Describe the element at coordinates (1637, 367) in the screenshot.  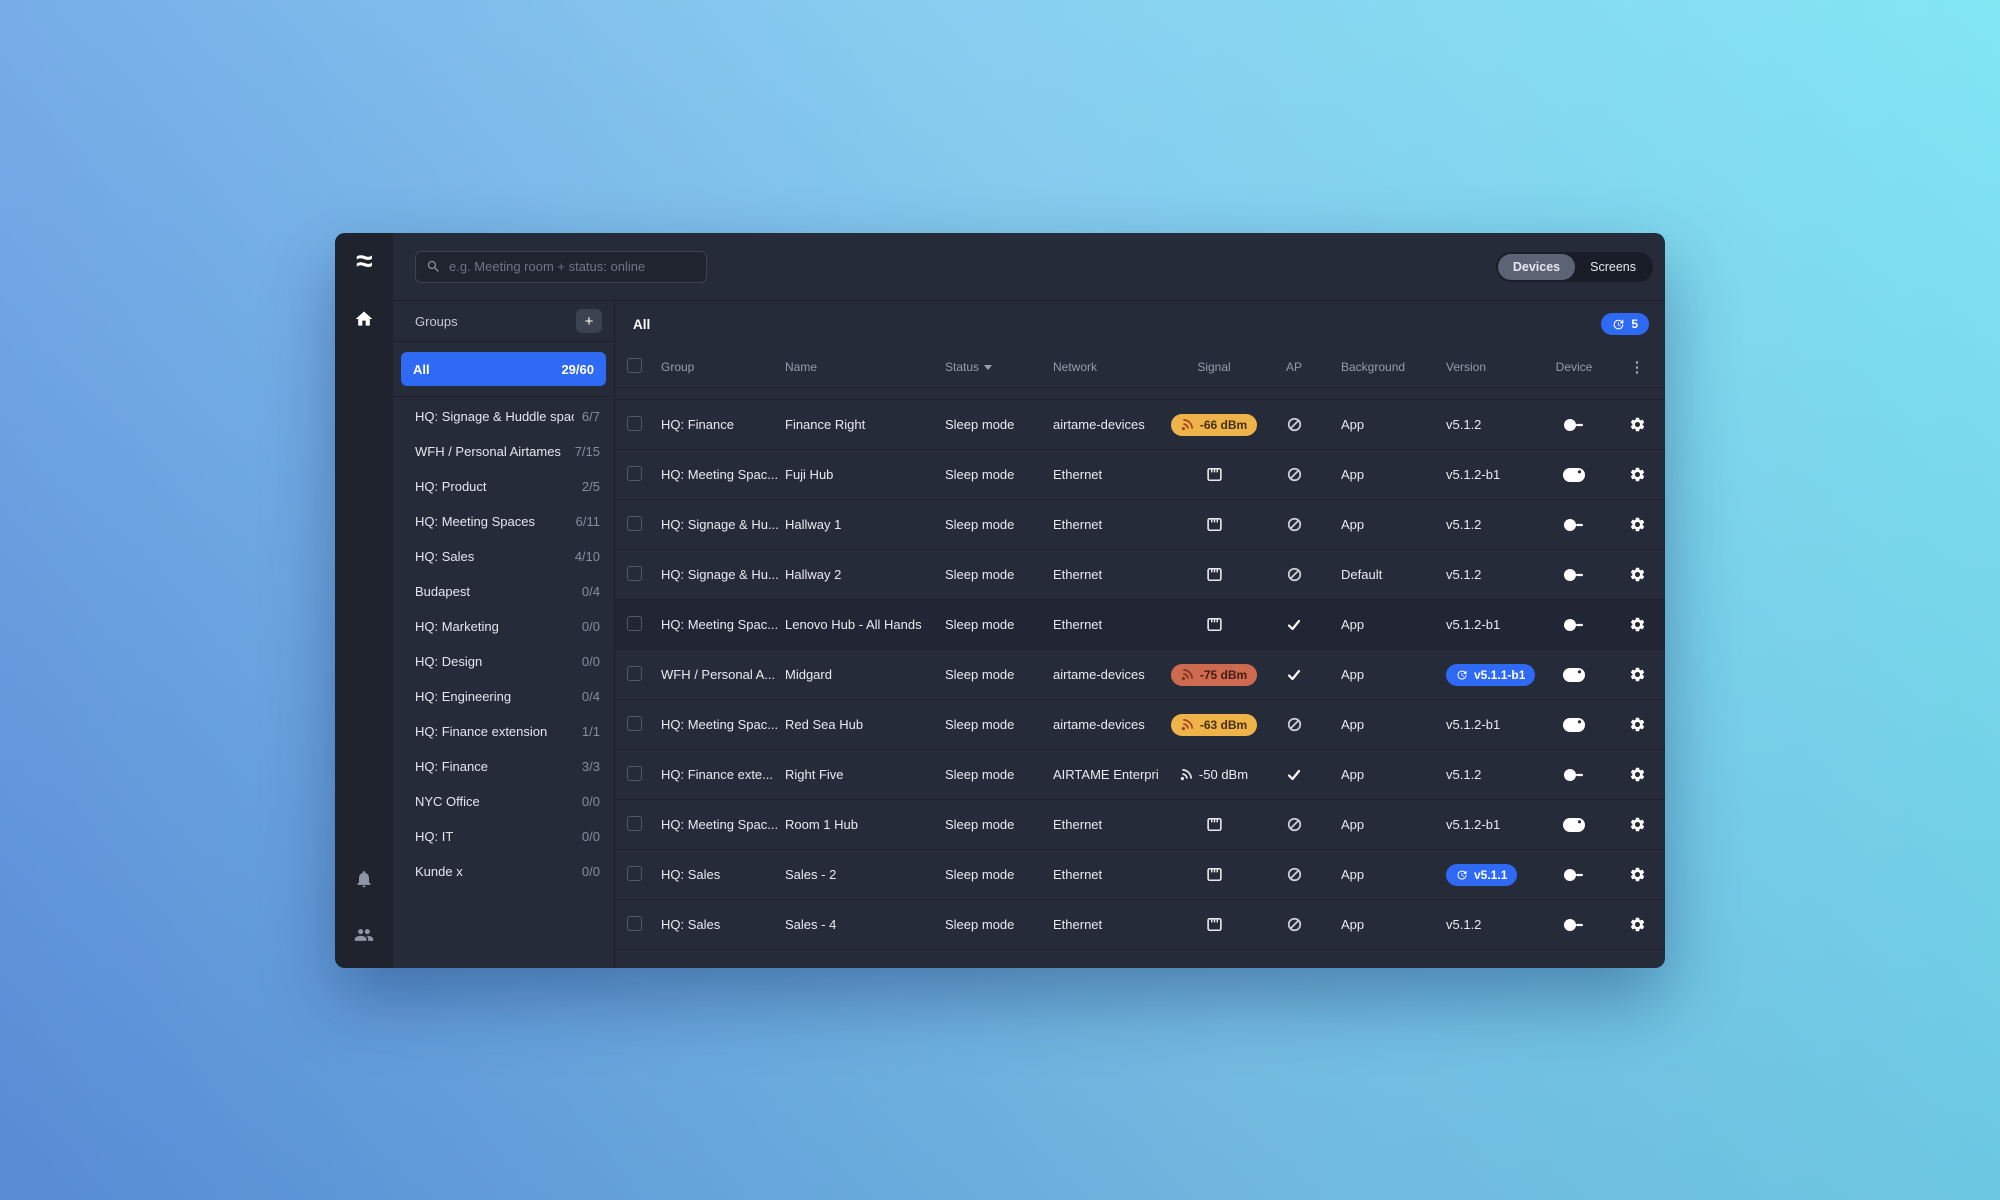
I see `kebab-menu-icon: ⋮` at that location.